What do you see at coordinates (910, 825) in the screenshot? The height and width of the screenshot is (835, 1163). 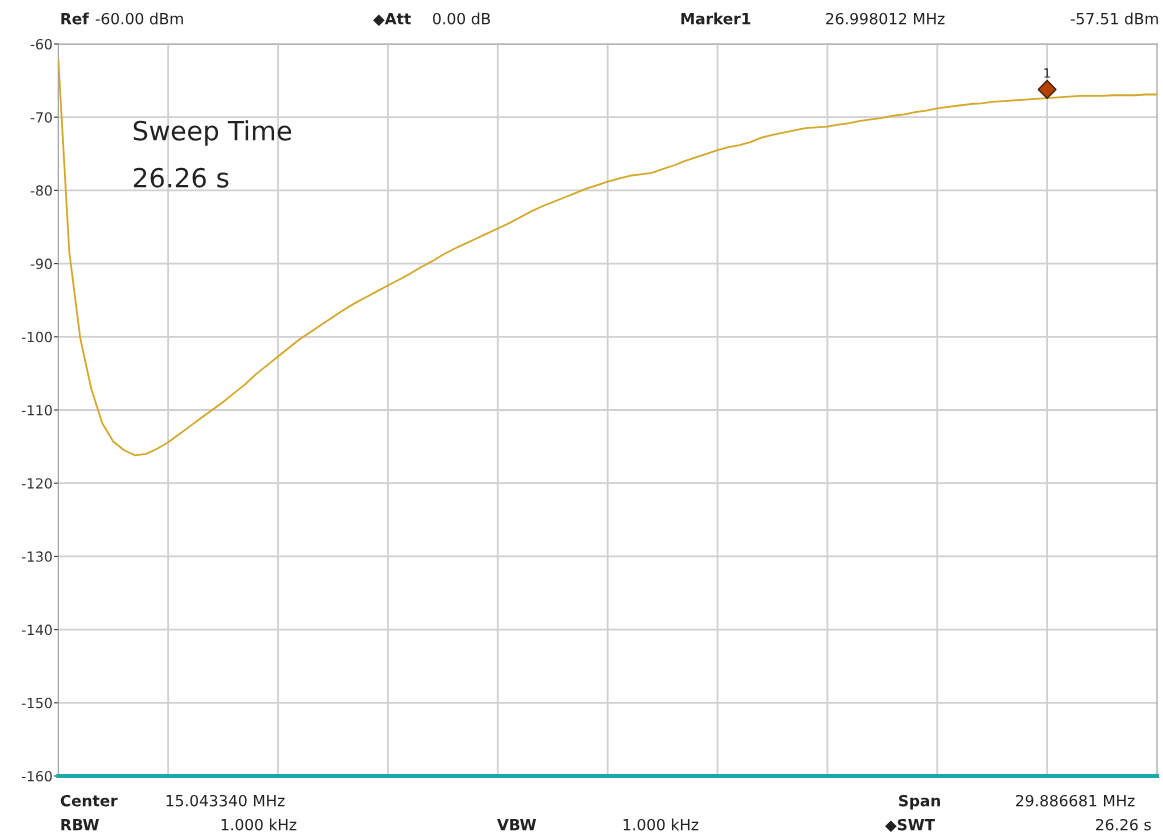 I see `text: ◆SWT` at bounding box center [910, 825].